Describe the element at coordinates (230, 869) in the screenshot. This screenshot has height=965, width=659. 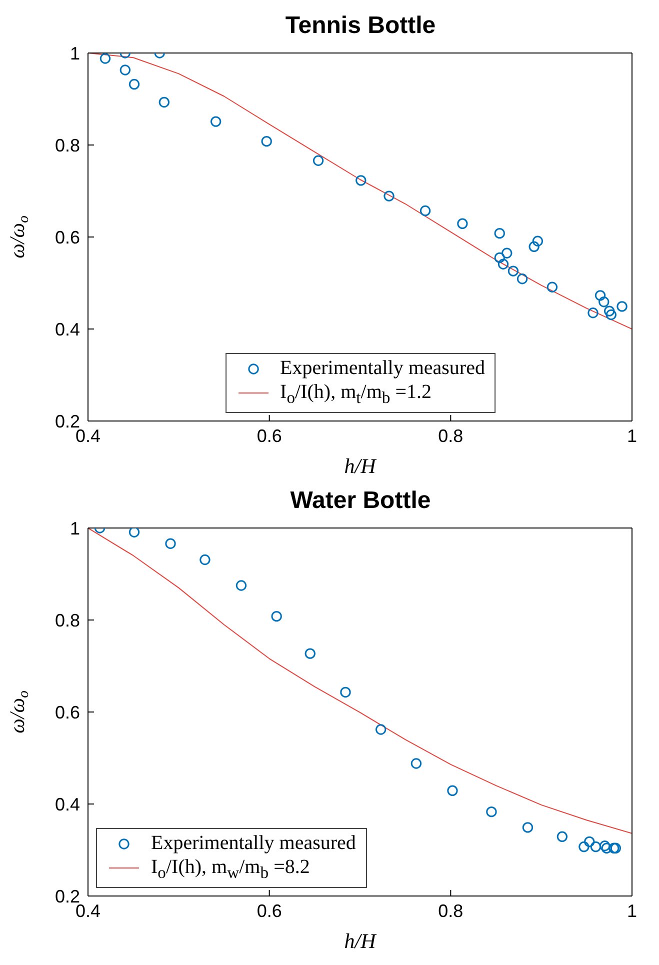
I see `legend-label: I$_{o}$/I(h), m$_{w}$/m$_{b}$ =8.2` at that location.